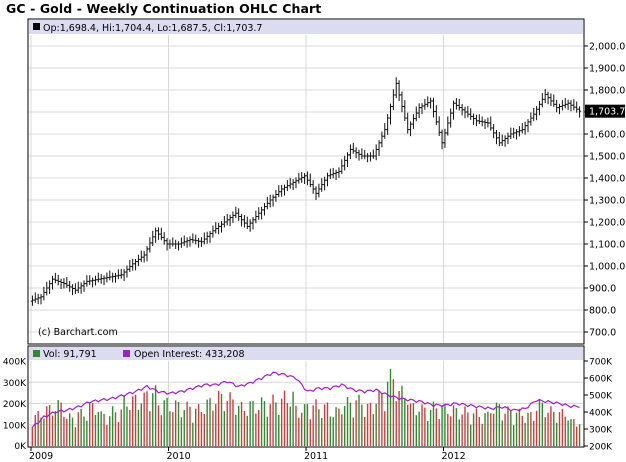 The height and width of the screenshot is (462, 626). What do you see at coordinates (15, 363) in the screenshot?
I see `volume-tick-label: 400K` at bounding box center [15, 363].